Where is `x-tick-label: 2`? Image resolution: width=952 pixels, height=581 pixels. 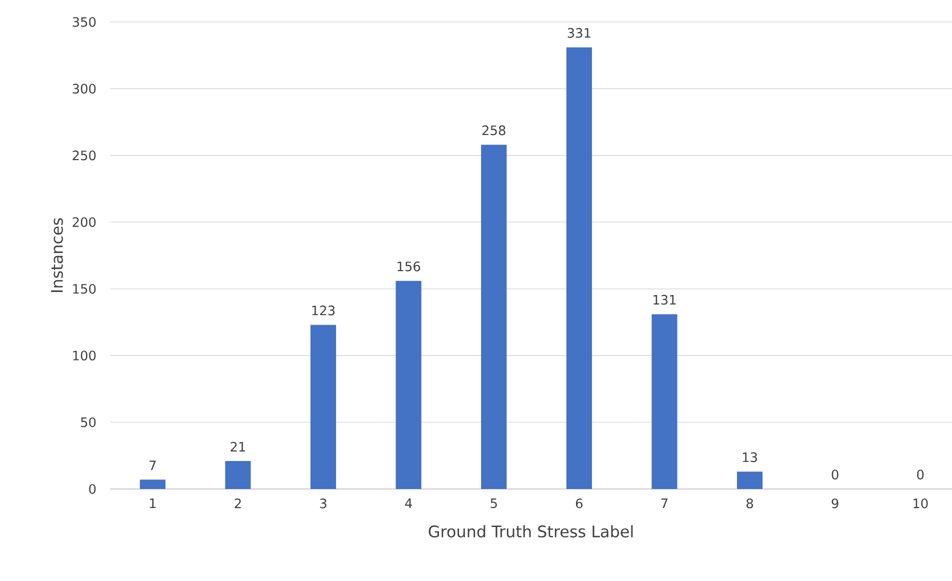
x-tick-label: 2 is located at coordinates (237, 503).